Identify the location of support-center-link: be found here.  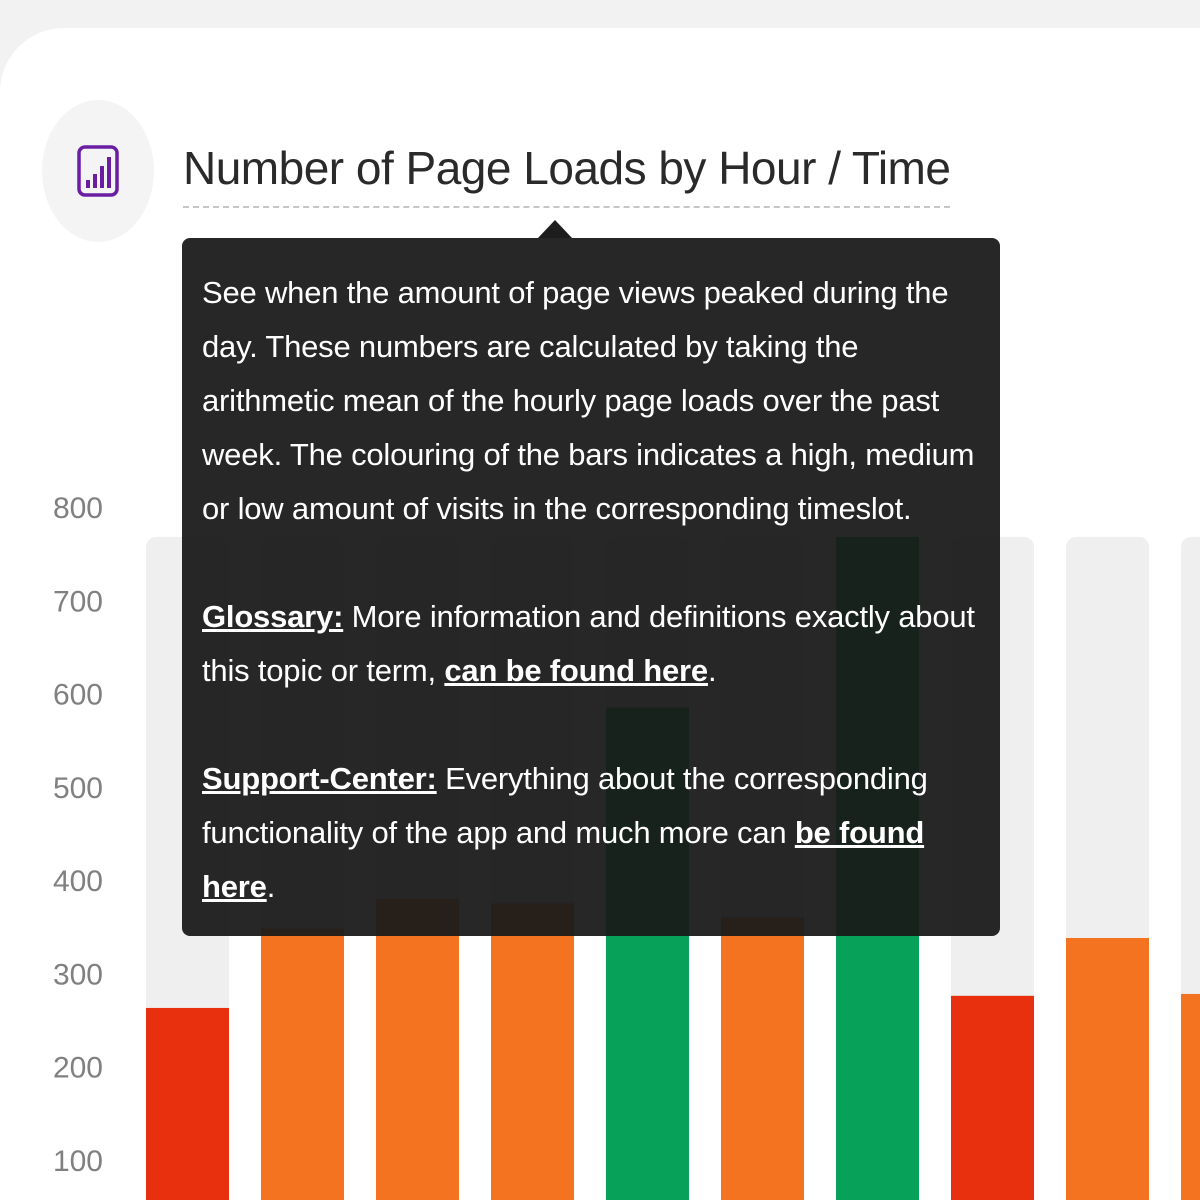
(563, 859).